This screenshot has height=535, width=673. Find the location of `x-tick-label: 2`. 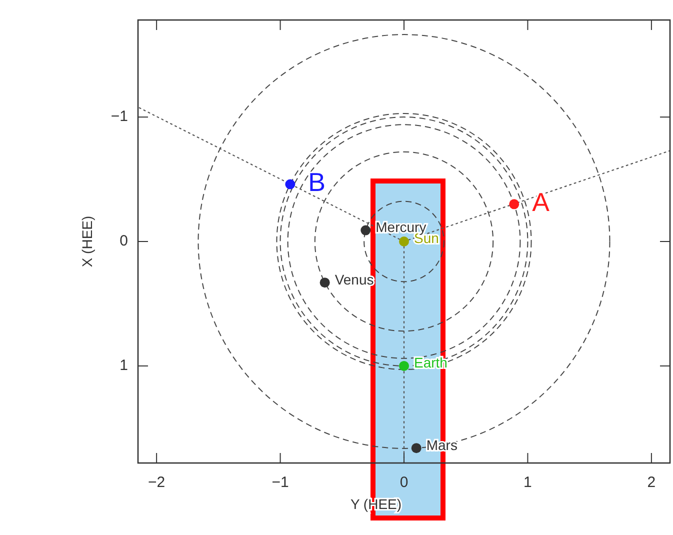

x-tick-label: 2 is located at coordinates (651, 482).